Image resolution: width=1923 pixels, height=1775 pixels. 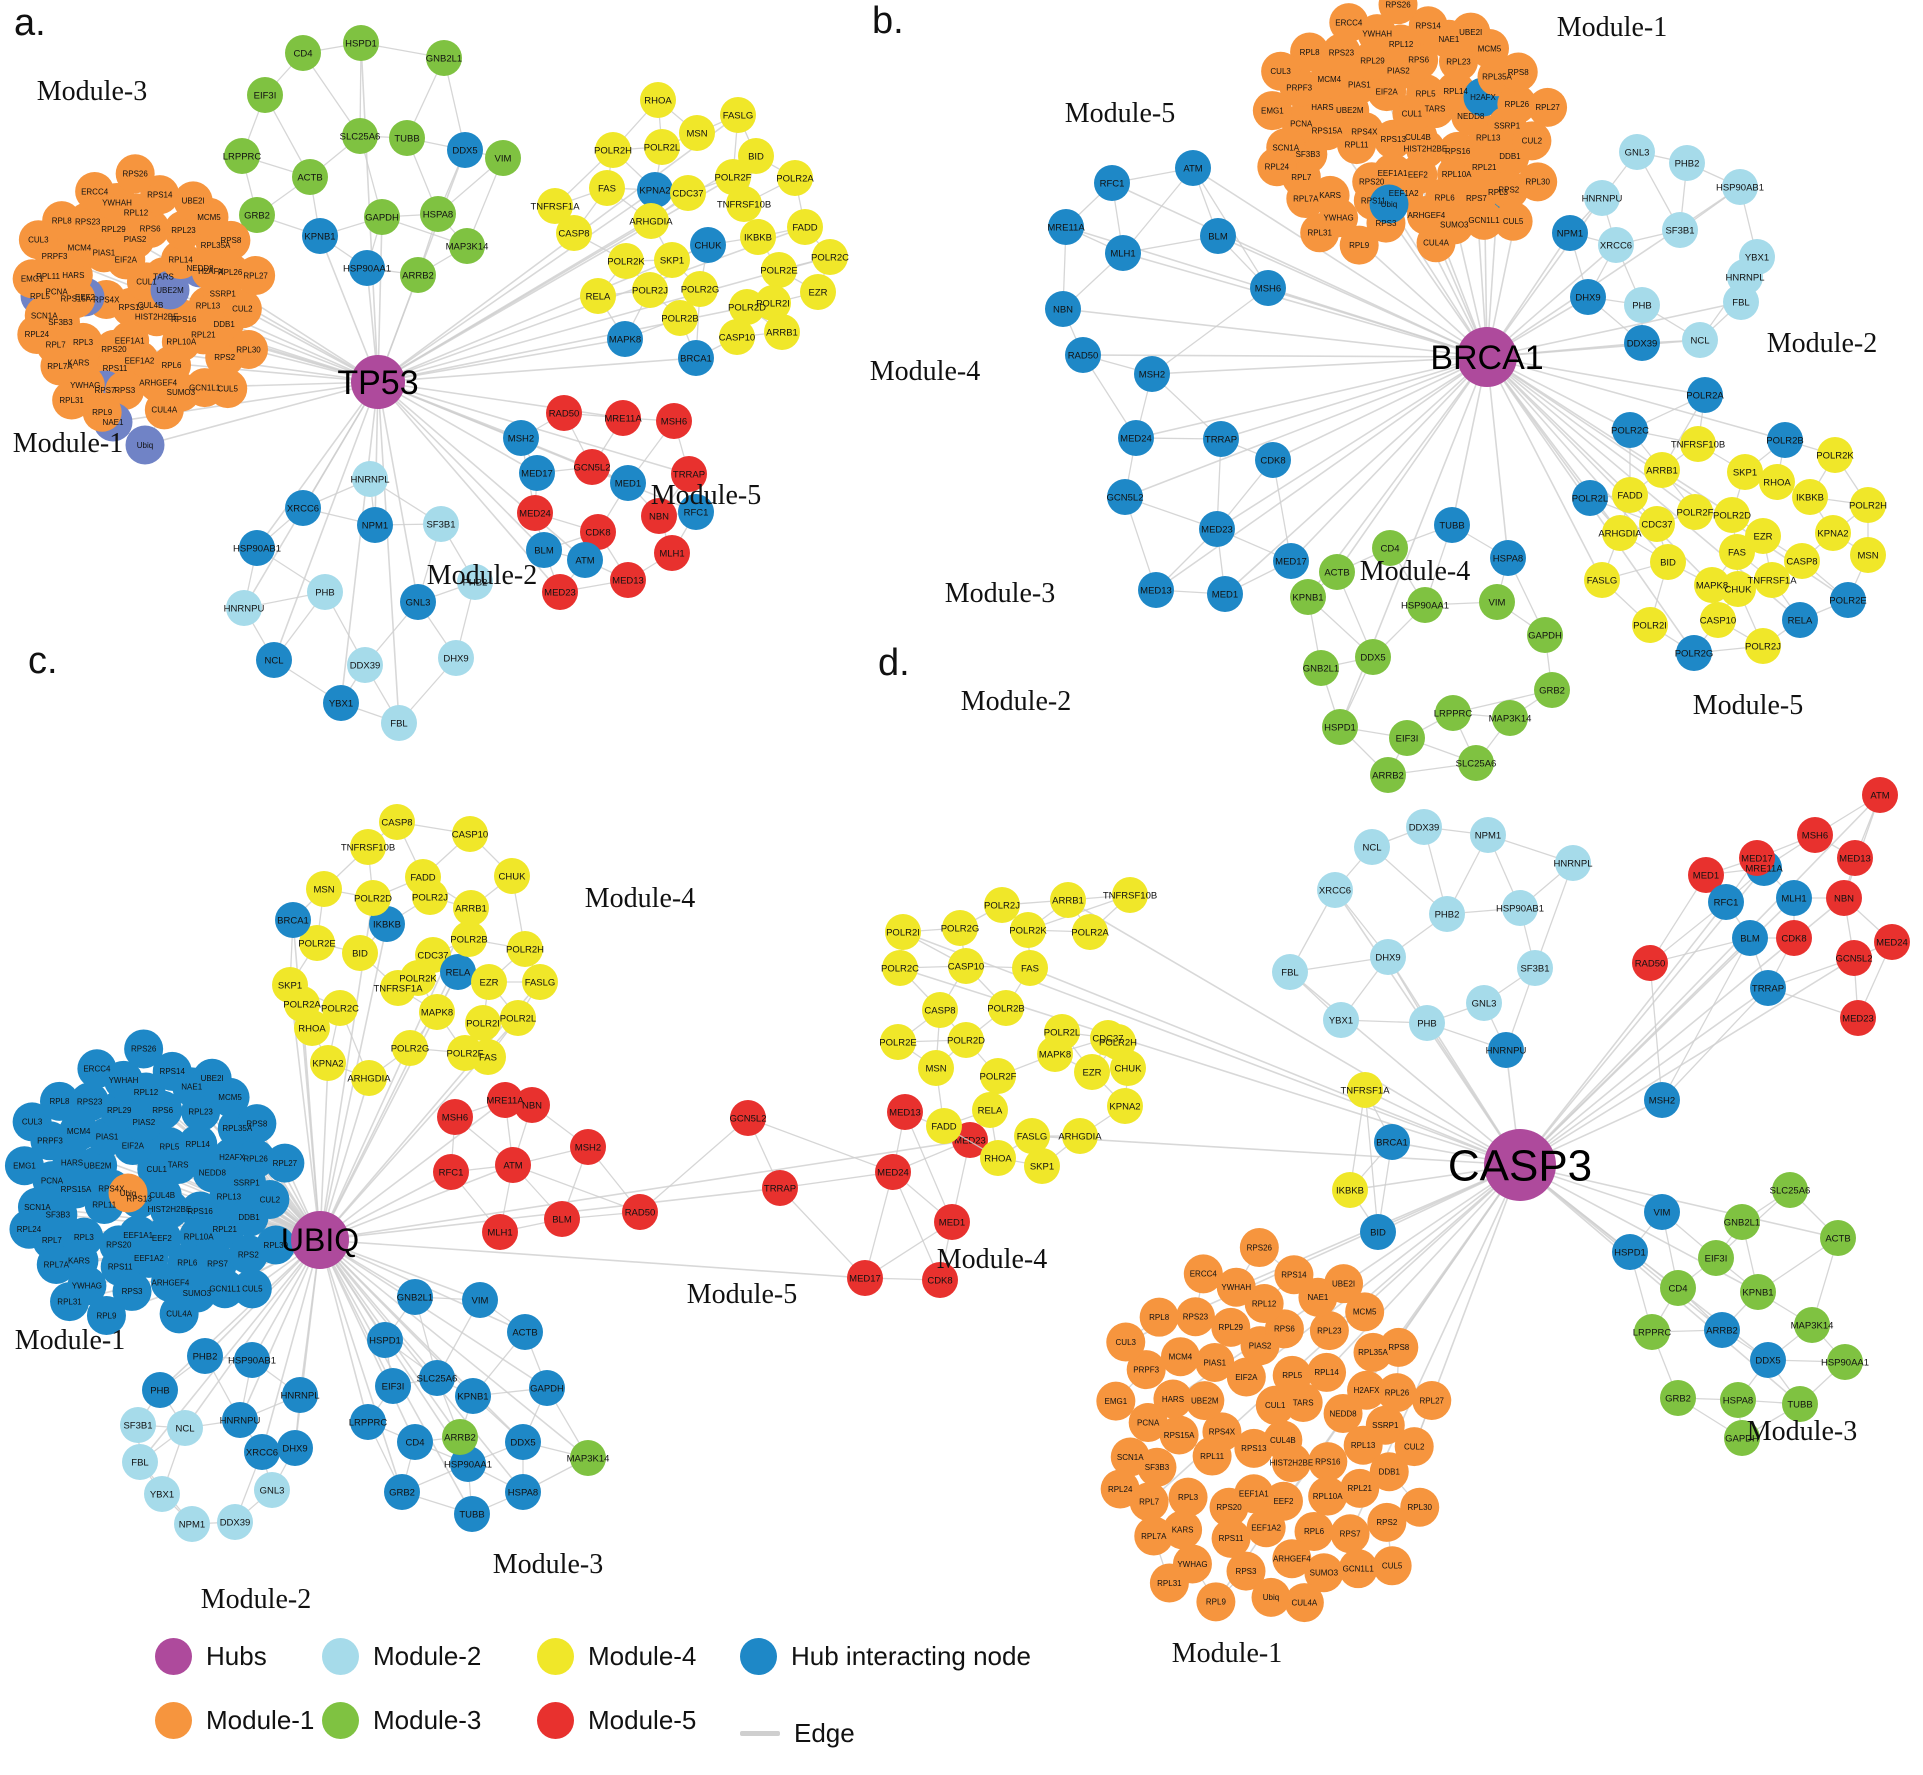 I want to click on node-label-RELA: RELA, so click(x=598, y=296).